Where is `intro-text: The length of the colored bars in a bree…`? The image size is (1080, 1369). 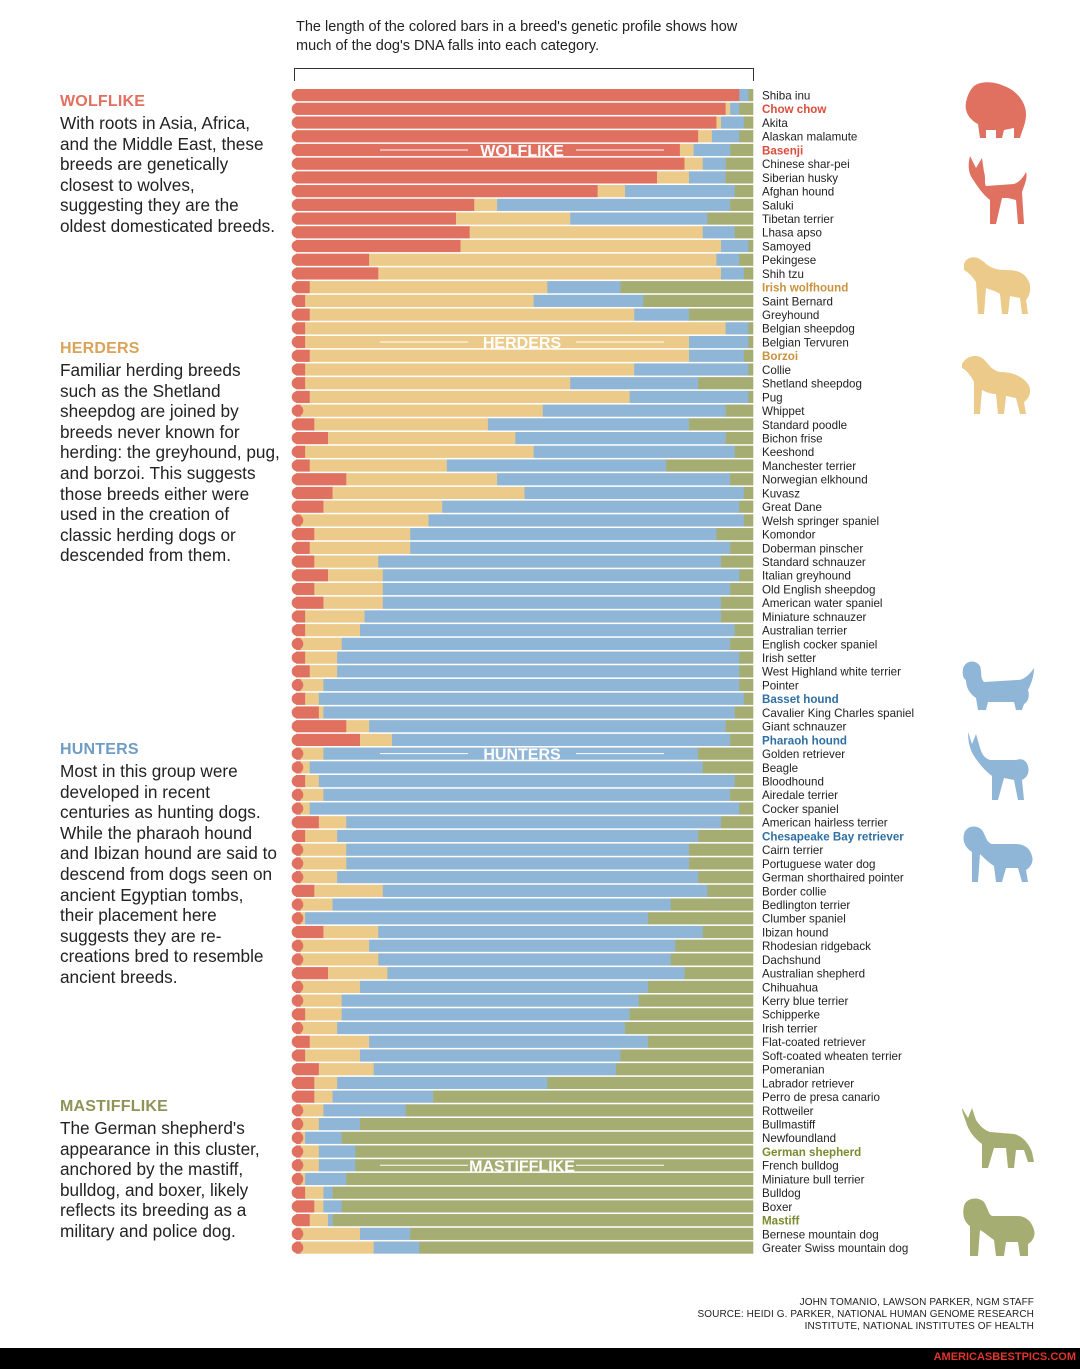 intro-text: The length of the colored bars in a bree… is located at coordinates (517, 36).